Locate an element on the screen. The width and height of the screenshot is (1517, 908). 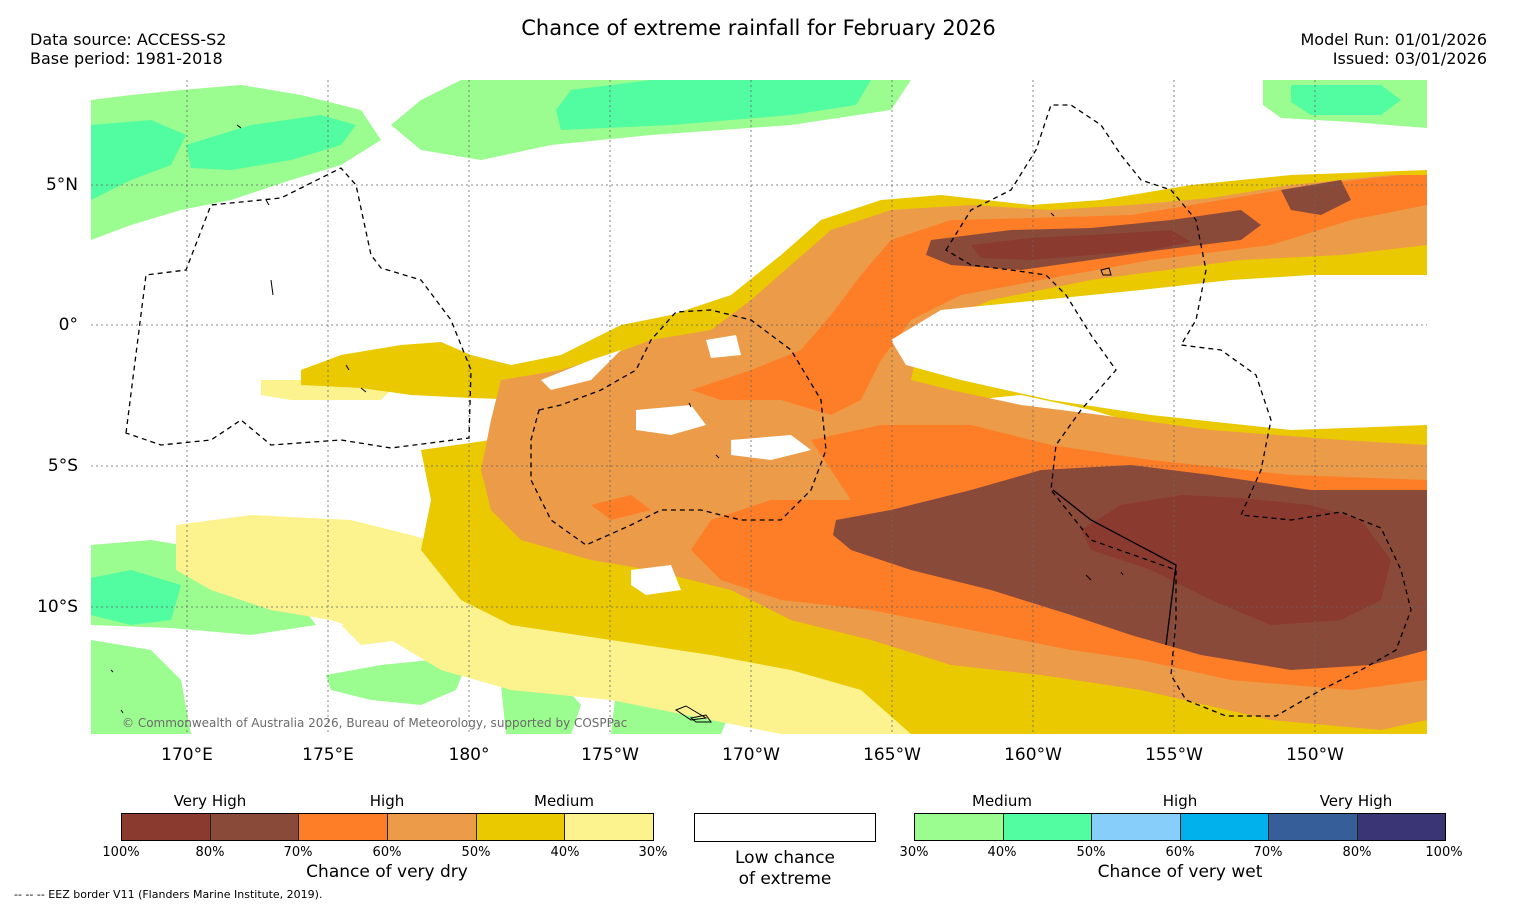
wet-tick: 30% is located at coordinates (914, 852).